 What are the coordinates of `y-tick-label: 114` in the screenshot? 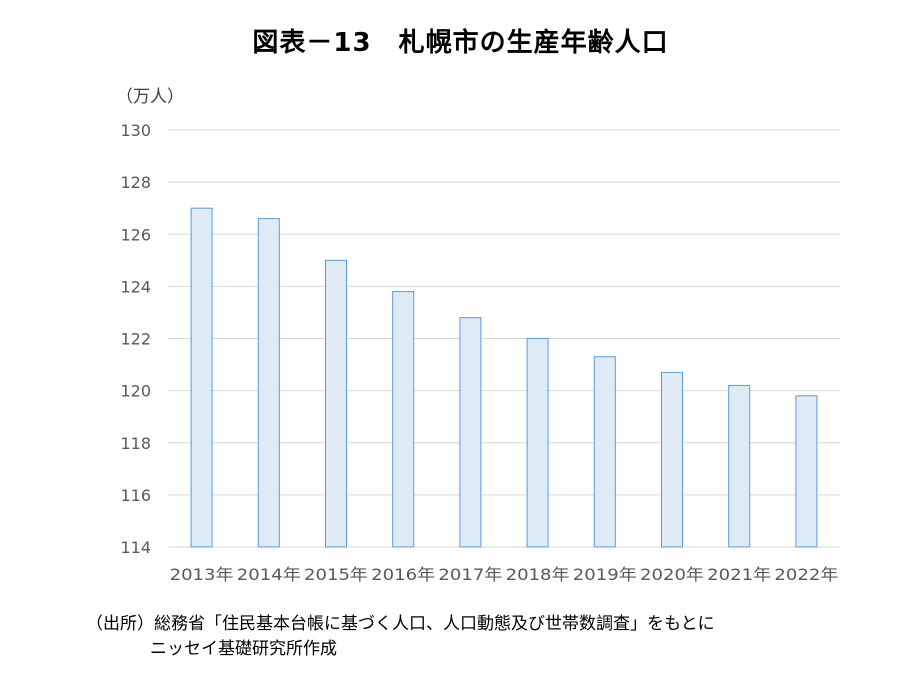 It's located at (135, 547).